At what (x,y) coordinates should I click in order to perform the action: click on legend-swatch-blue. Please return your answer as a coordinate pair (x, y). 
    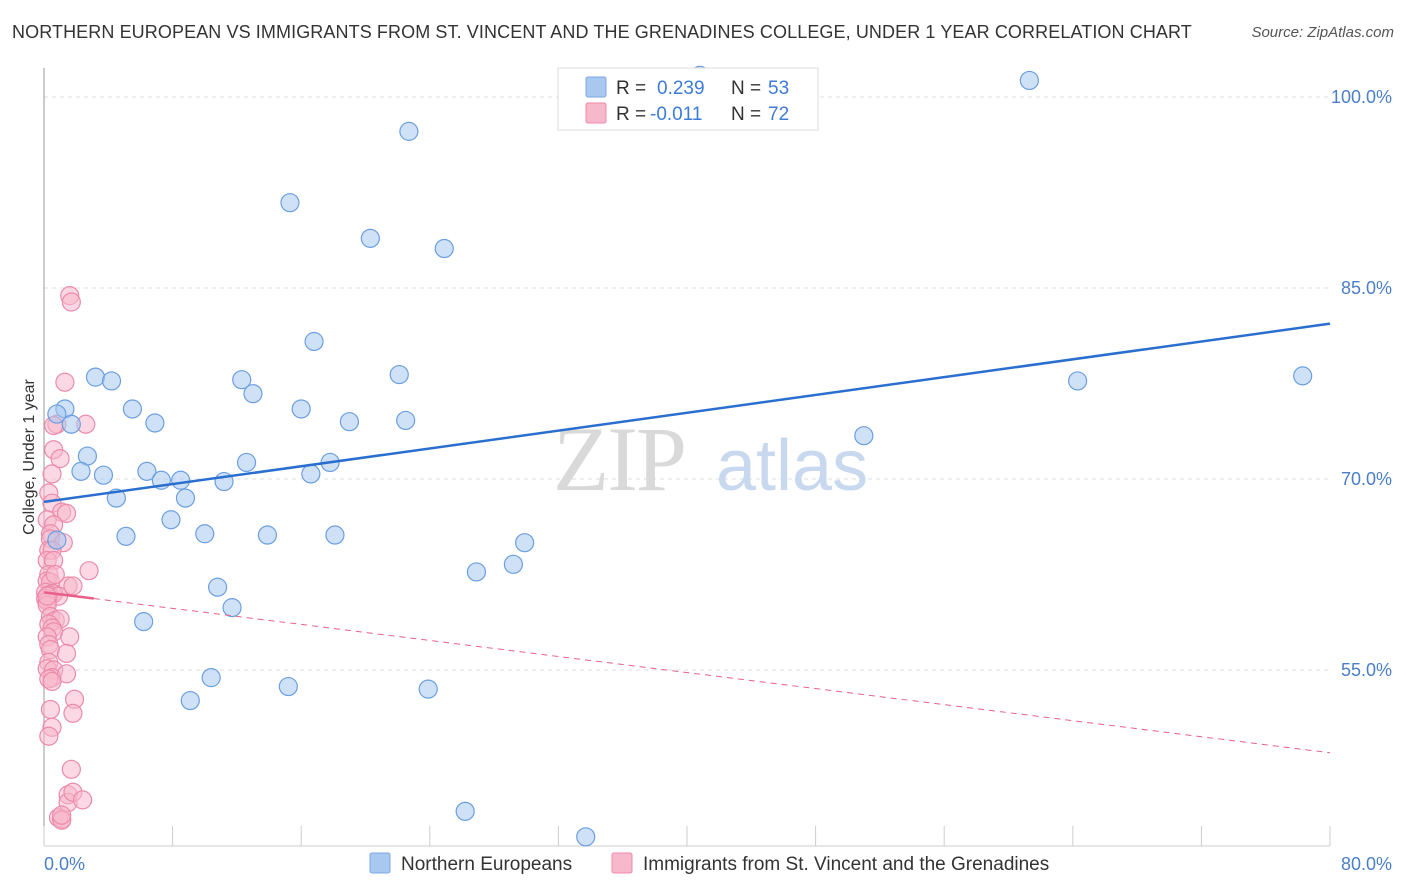
    Looking at the image, I should click on (596, 87).